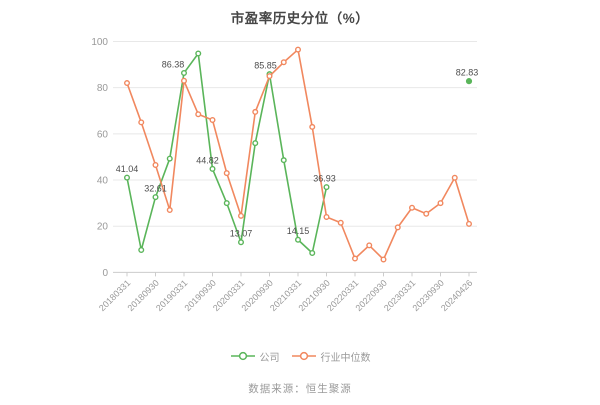 The width and height of the screenshot is (600, 405). I want to click on legend-item-company: 公司, so click(255, 356).